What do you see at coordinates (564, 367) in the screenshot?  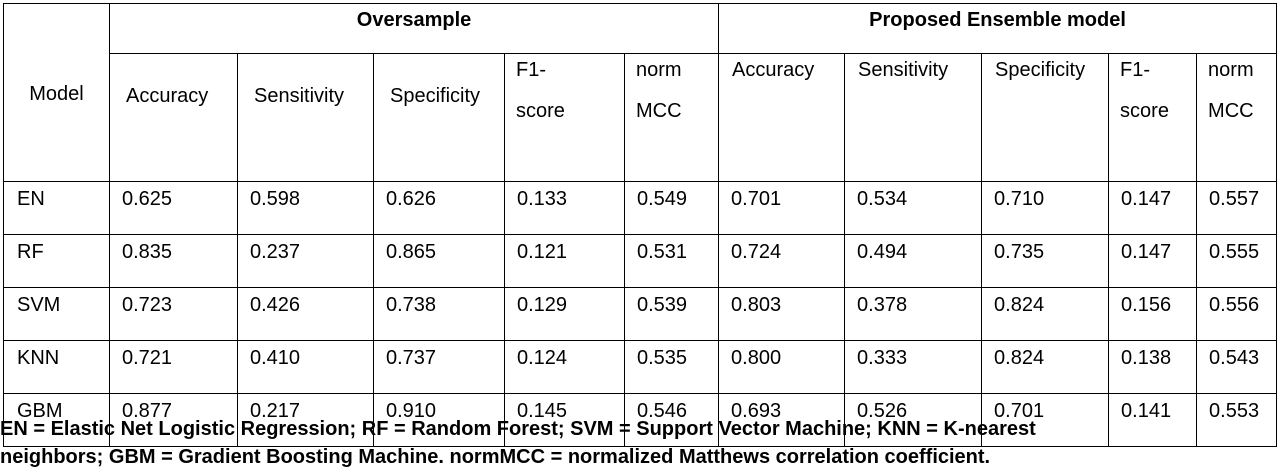 I see `value-cell: 0.124` at bounding box center [564, 367].